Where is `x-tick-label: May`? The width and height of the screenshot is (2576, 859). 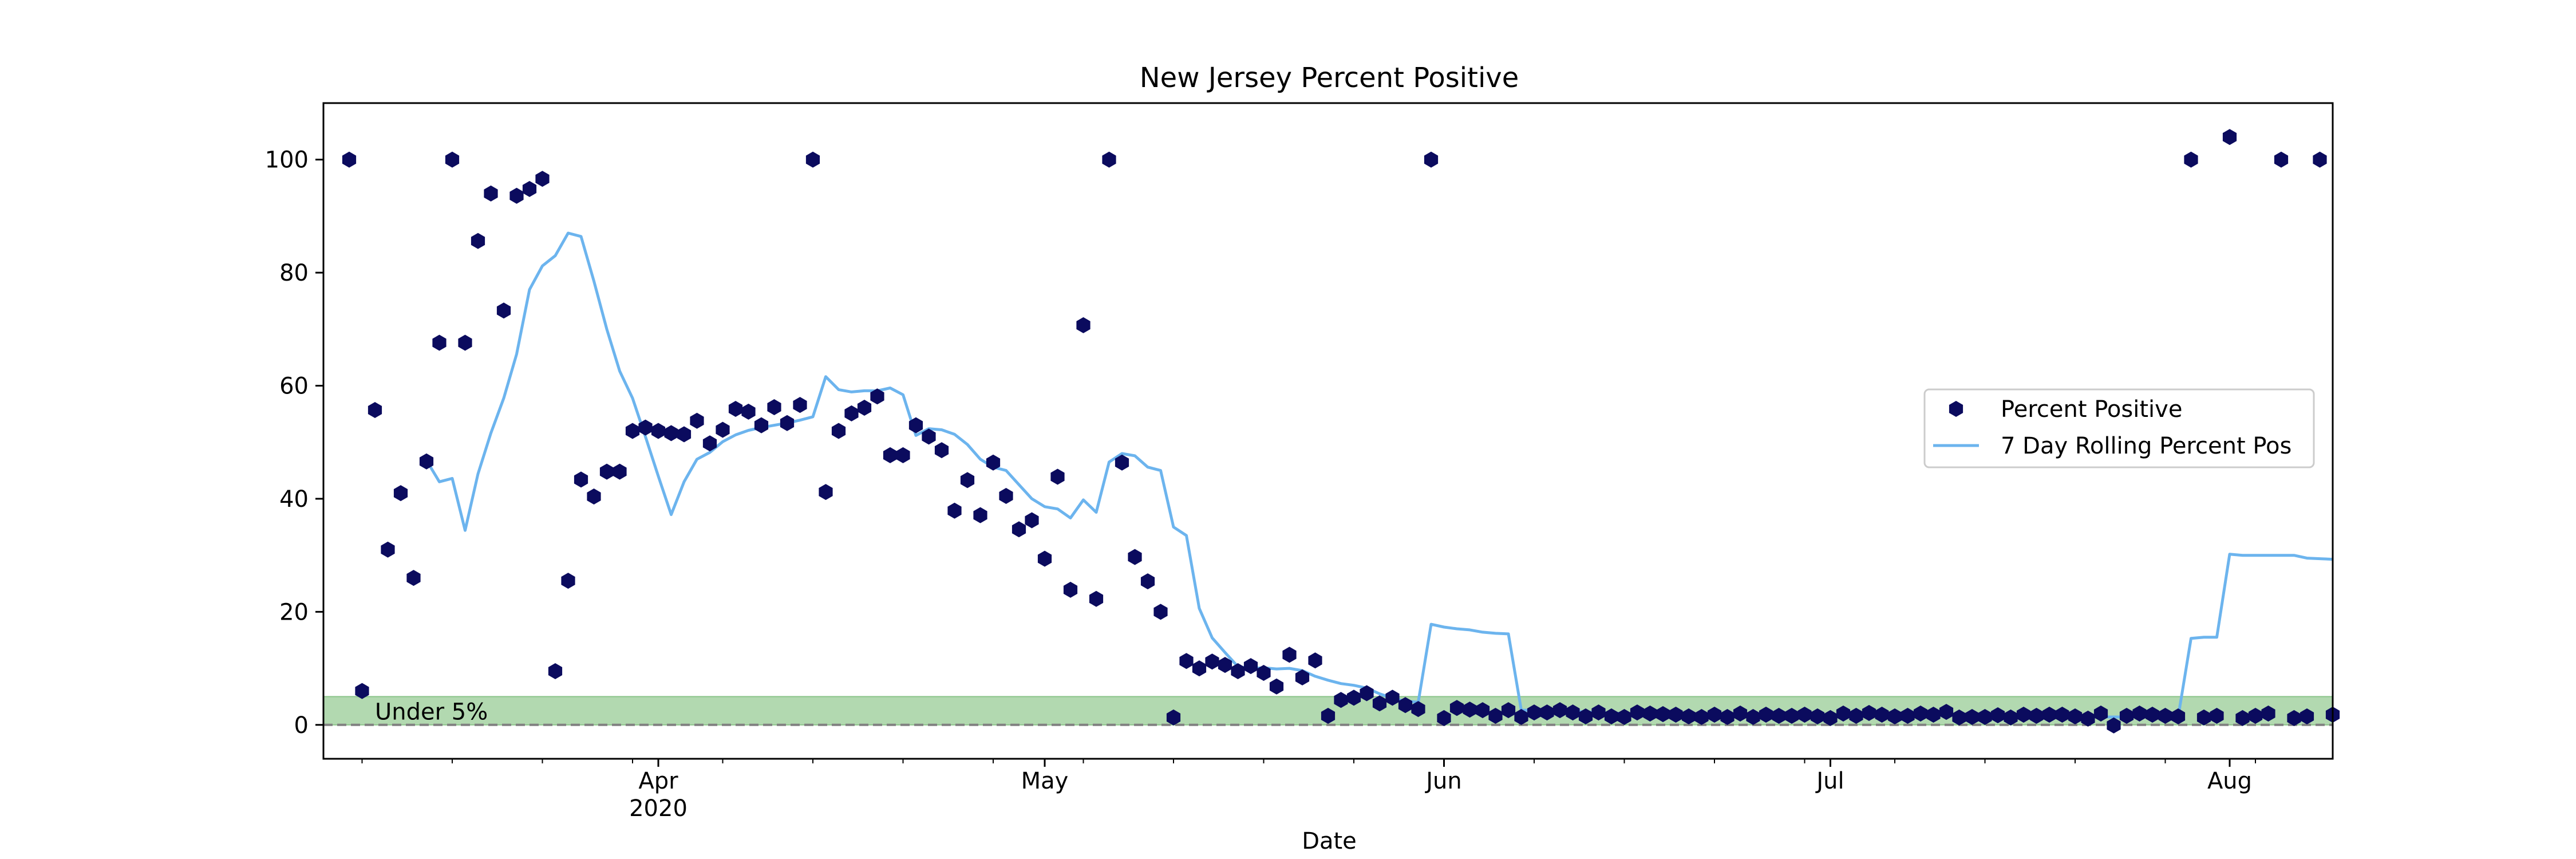 x-tick-label: May is located at coordinates (1045, 781).